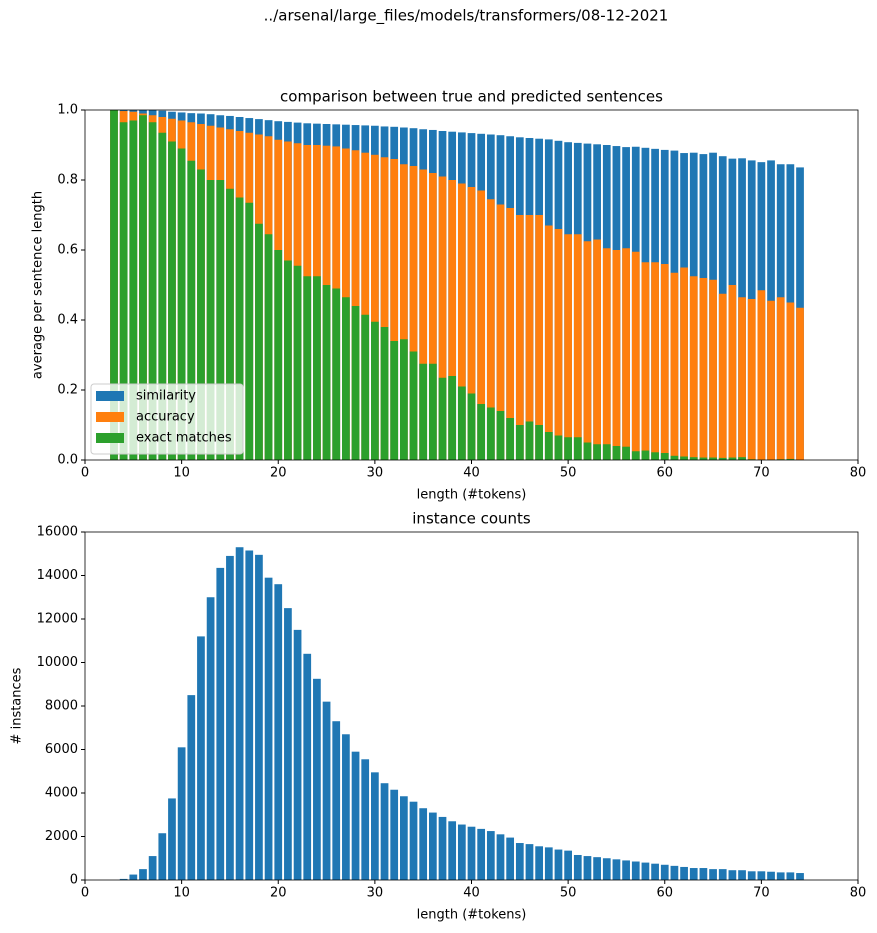 The height and width of the screenshot is (933, 877). Describe the element at coordinates (57, 662) in the screenshot. I see `y-tick-label: 10000` at that location.